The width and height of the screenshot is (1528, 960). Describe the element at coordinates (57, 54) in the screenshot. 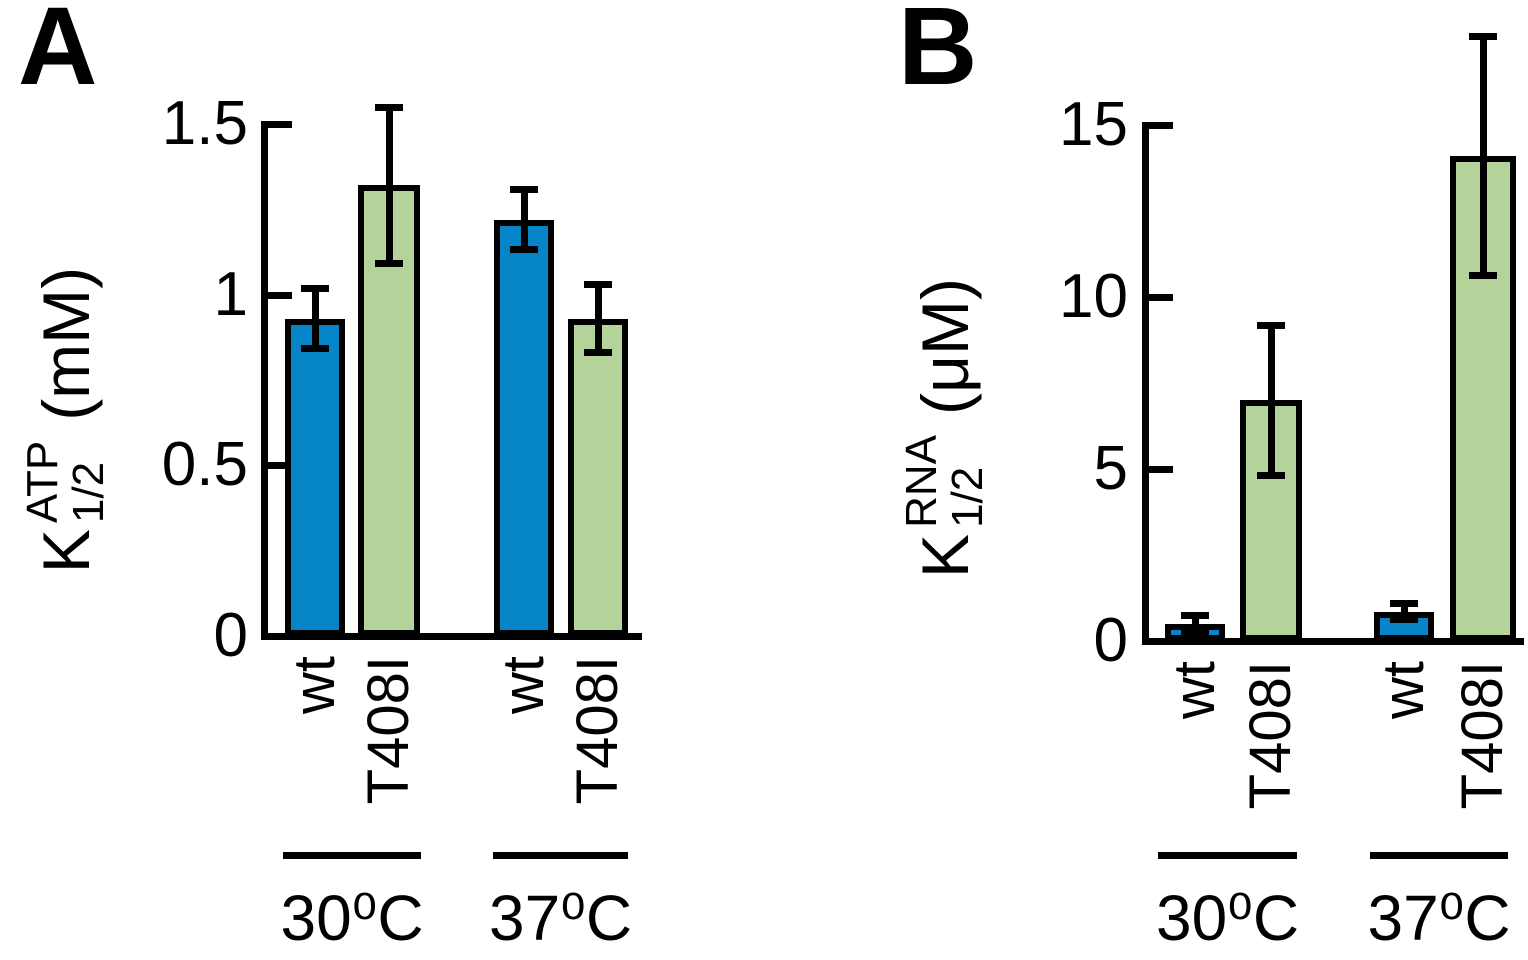

I see `panel-a-label: A` at that location.